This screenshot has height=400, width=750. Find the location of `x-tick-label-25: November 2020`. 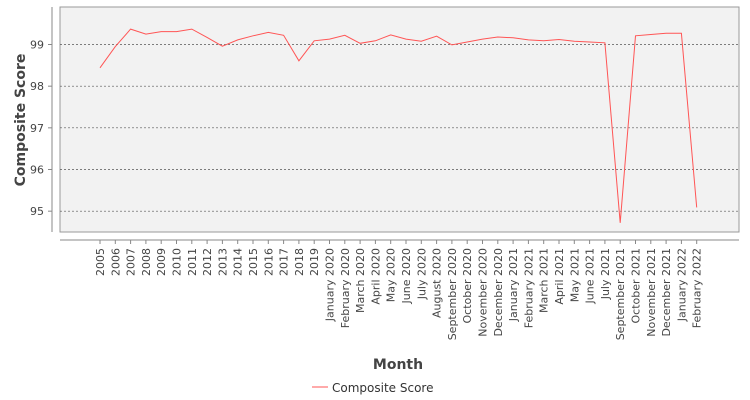

x-tick-label-25: November 2020 is located at coordinates (483, 292).